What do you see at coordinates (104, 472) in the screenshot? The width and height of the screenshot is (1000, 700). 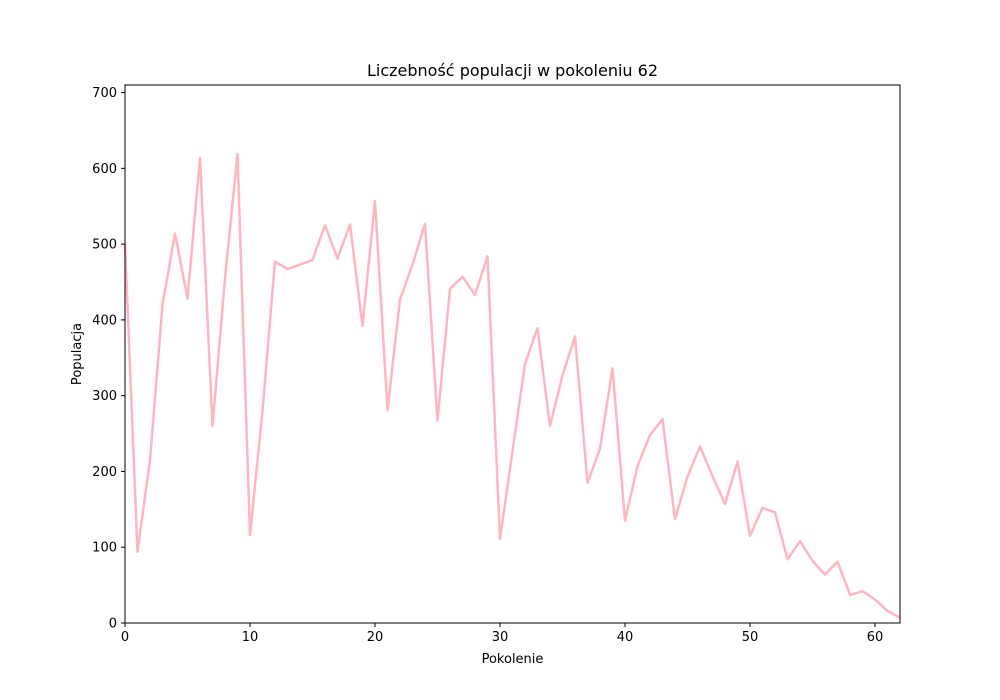 I see `y-tick-label: 200` at bounding box center [104, 472].